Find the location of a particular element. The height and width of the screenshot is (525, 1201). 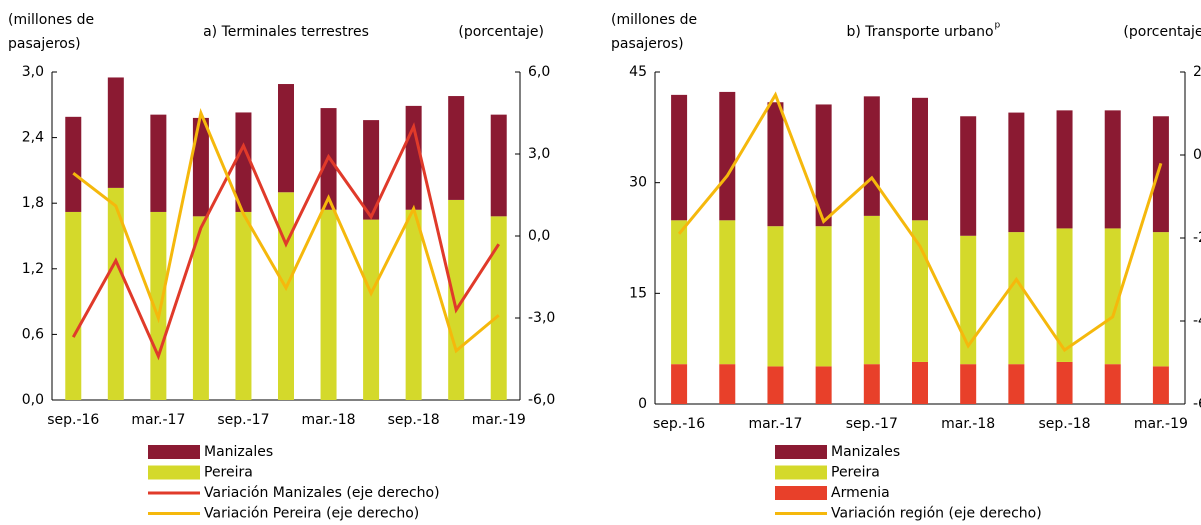

chart-title: a) Terminales terrestres is located at coordinates (286, 32).